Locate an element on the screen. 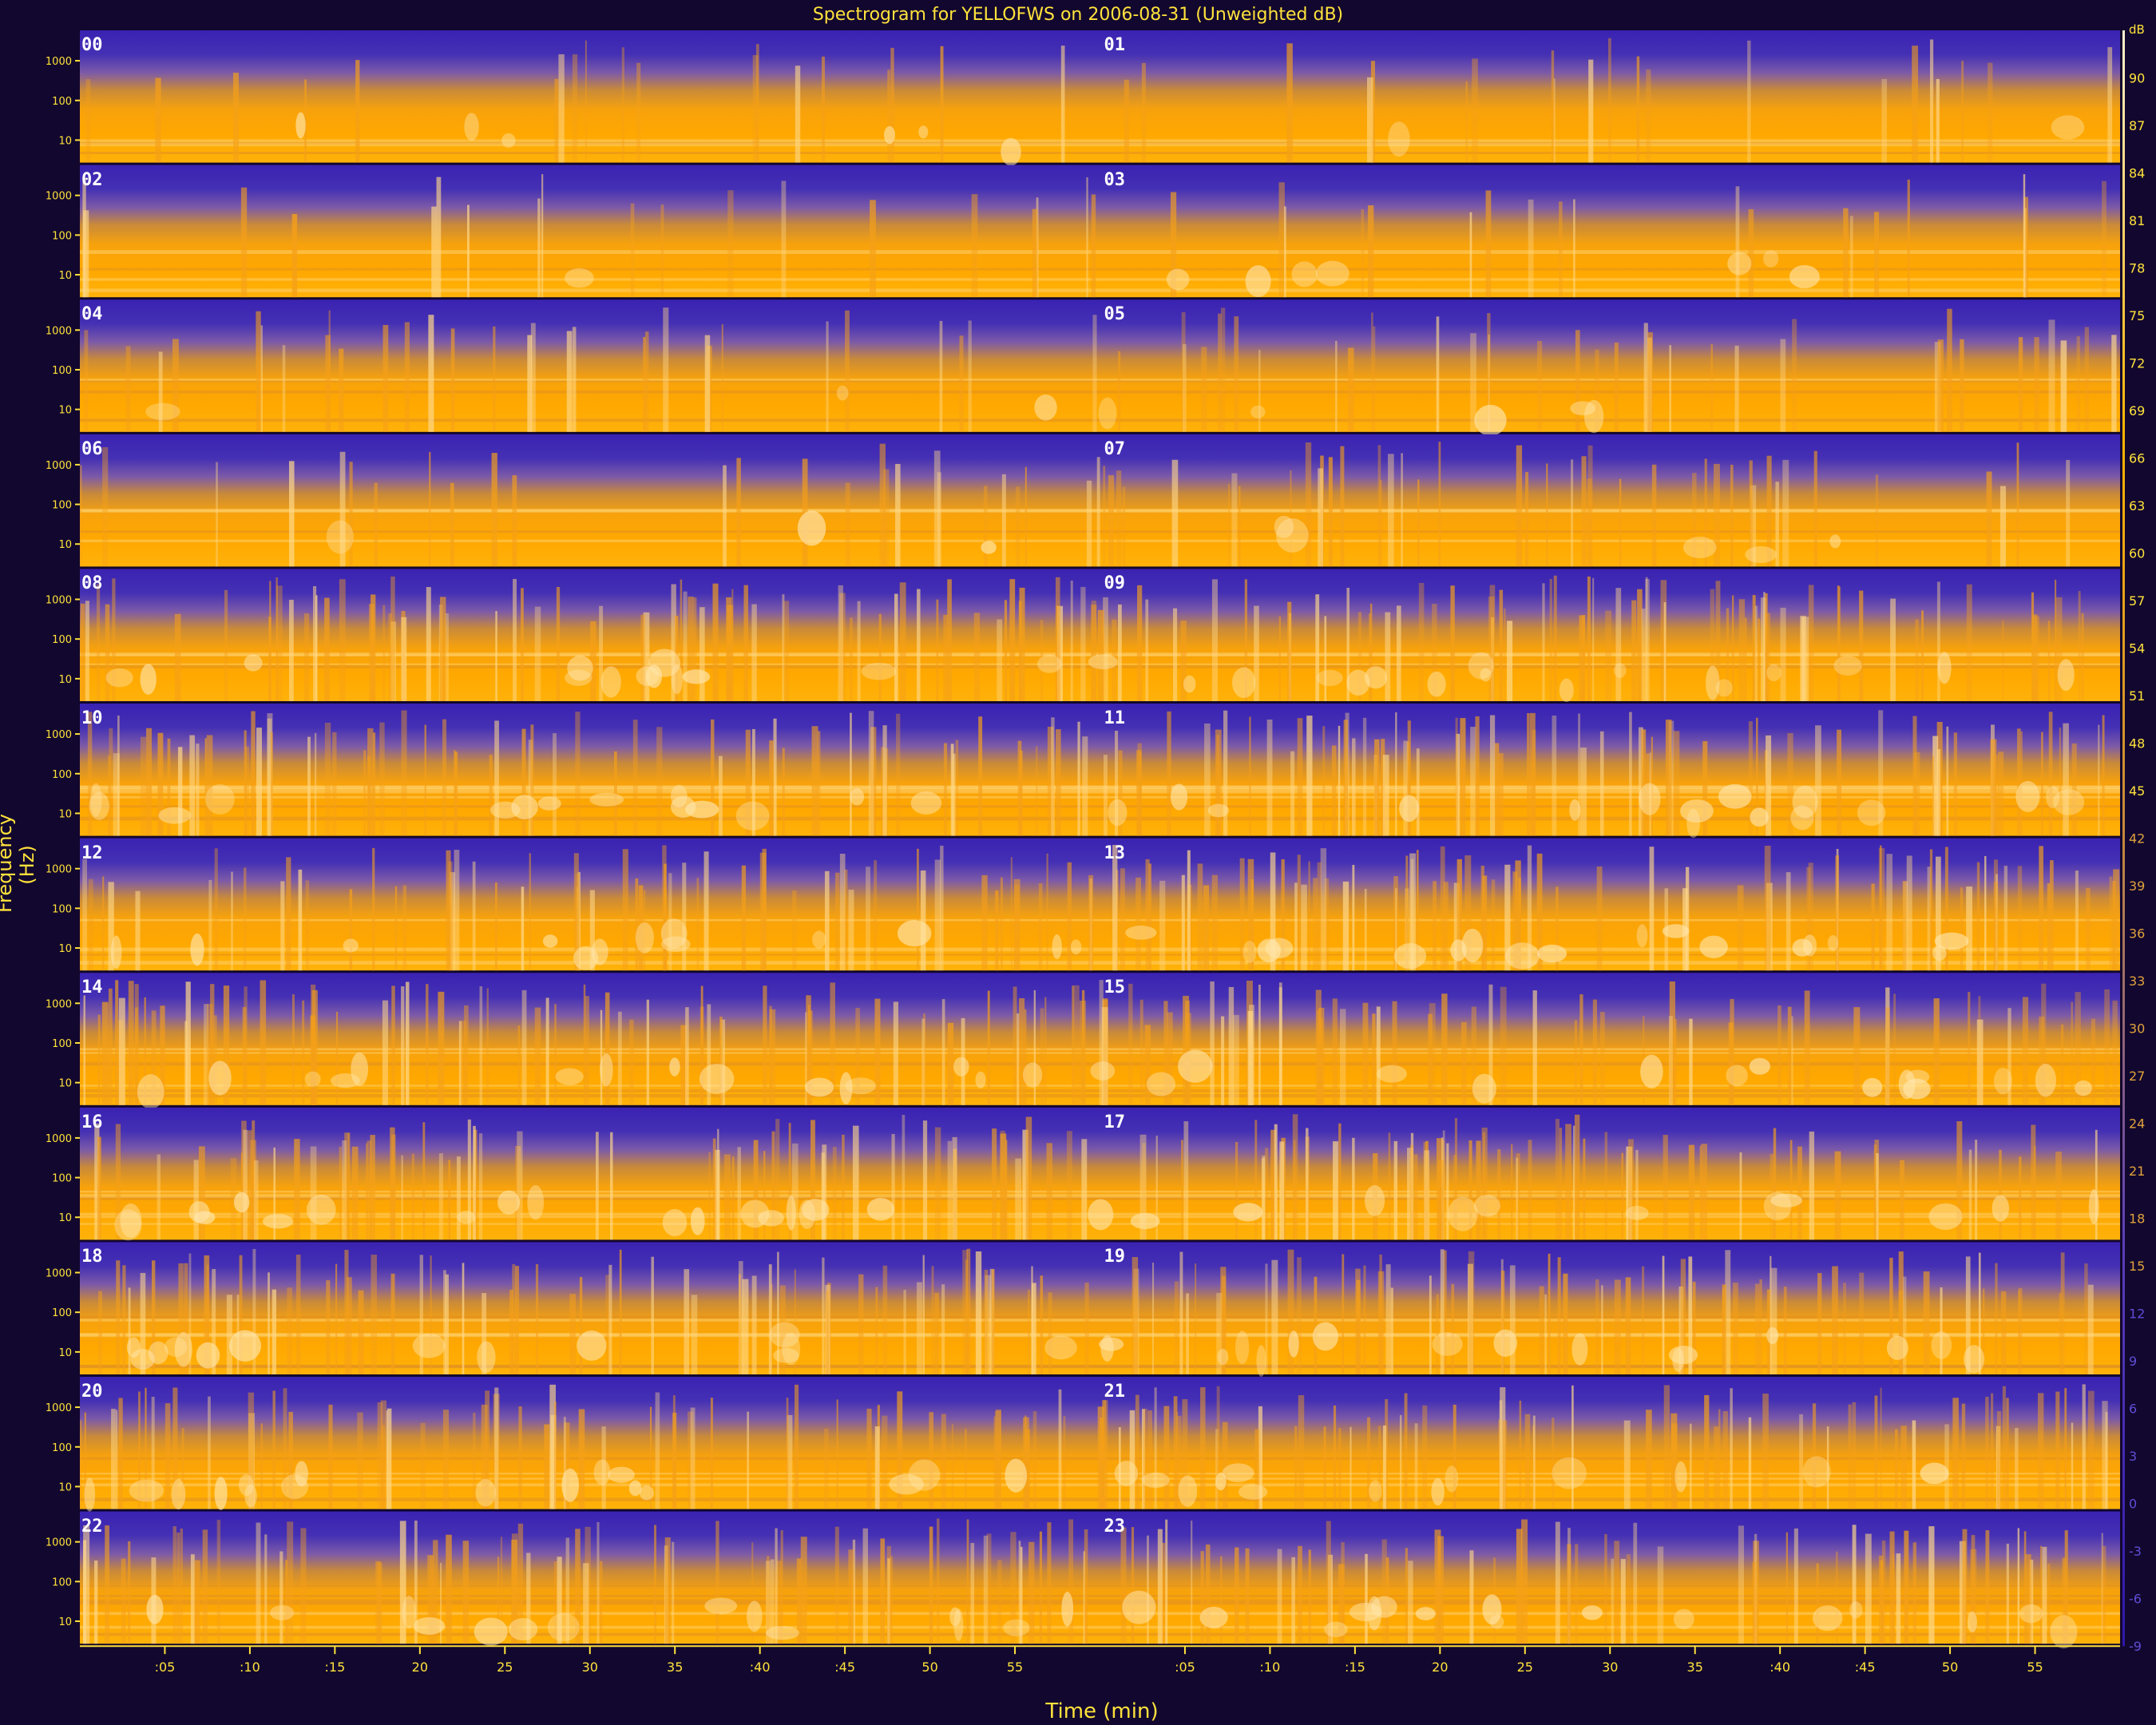 The width and height of the screenshot is (2156, 1725). hour-label: 12 is located at coordinates (92, 853).